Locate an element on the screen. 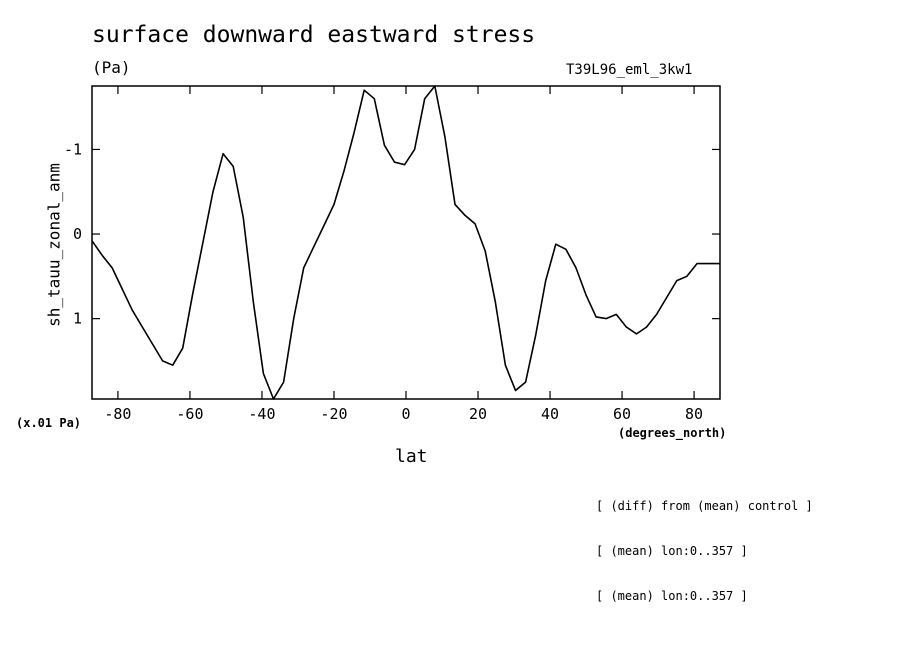  y-tick-label: 1 is located at coordinates (77, 319).